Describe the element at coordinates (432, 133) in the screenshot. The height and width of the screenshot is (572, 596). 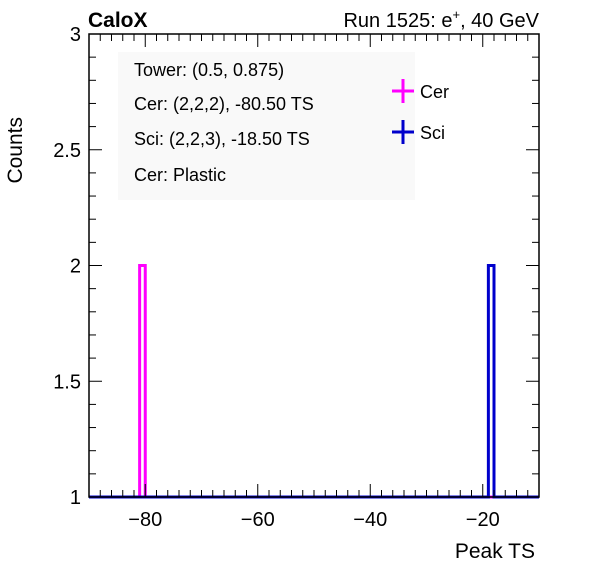
I see `legend-label-sci: Sci` at that location.